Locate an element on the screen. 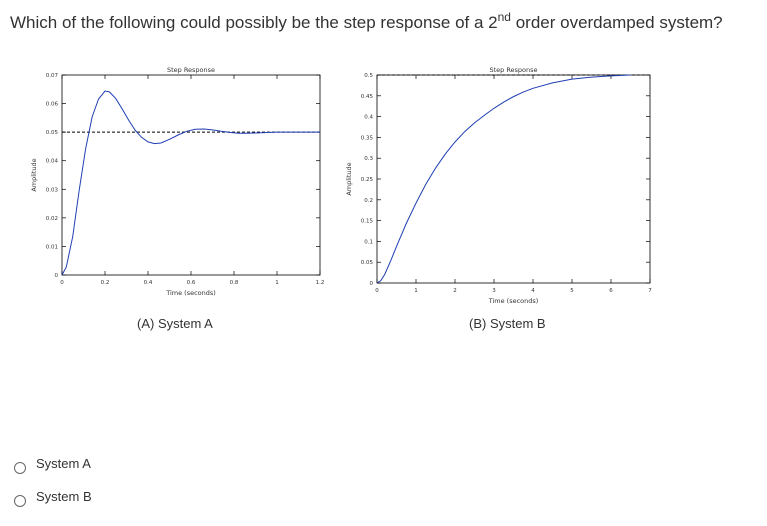  x-tick-label: 2 is located at coordinates (455, 291).